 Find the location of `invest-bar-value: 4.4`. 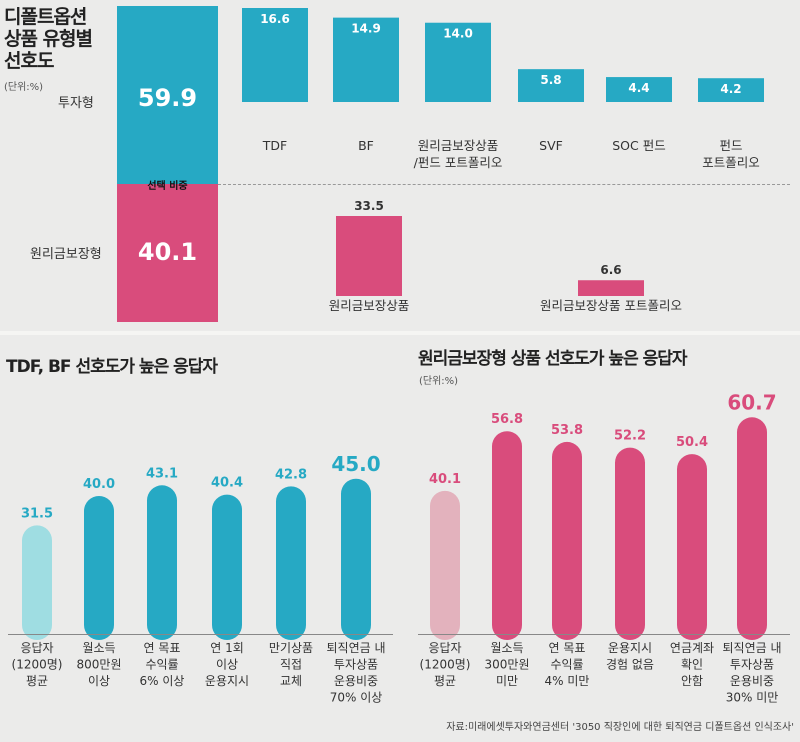

invest-bar-value: 4.4 is located at coordinates (638, 88).